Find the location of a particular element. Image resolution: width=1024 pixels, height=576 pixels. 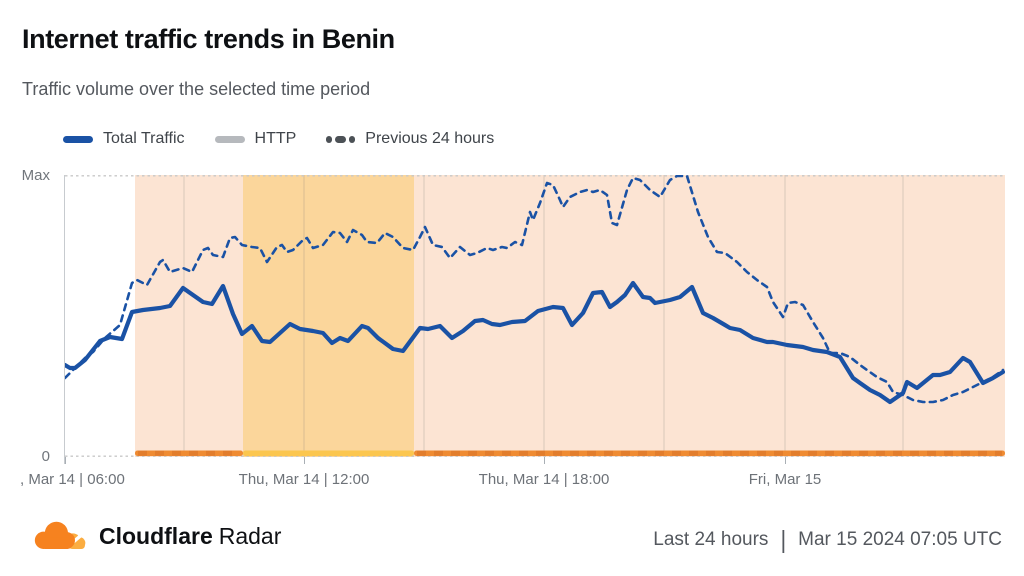

legend-label-previous-24-hours: Previous 24 hours is located at coordinates (430, 138).